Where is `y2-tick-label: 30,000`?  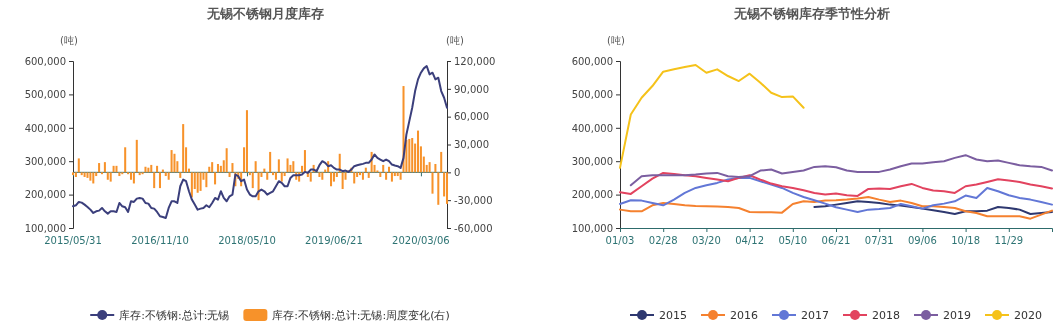 y2-tick-label: 30,000 is located at coordinates (471, 145).